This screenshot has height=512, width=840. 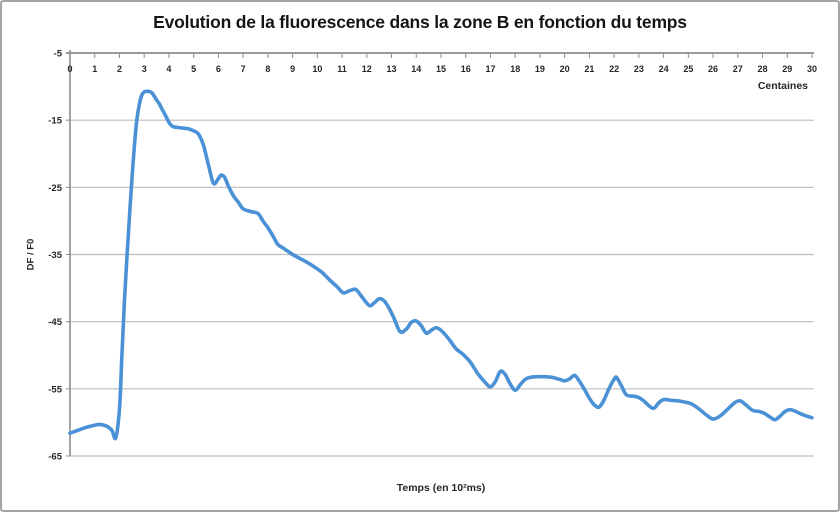 I want to click on x-tick-label: 0, so click(x=69, y=69).